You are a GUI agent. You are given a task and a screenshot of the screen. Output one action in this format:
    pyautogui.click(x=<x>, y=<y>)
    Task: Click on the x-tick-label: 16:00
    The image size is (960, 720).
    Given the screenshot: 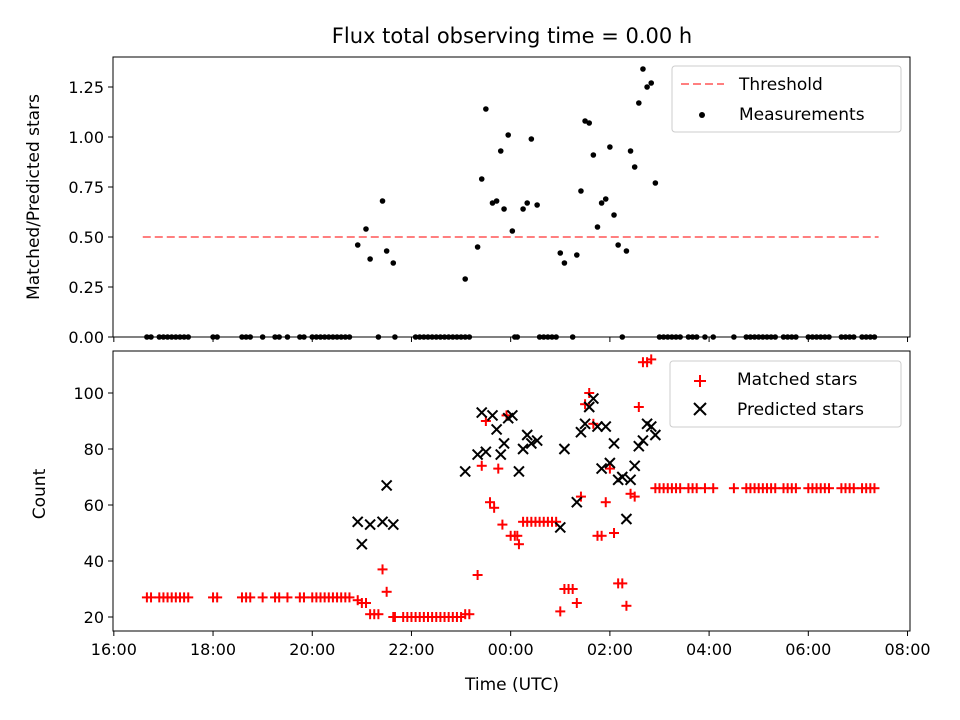 What is the action you would take?
    pyautogui.click(x=114, y=649)
    